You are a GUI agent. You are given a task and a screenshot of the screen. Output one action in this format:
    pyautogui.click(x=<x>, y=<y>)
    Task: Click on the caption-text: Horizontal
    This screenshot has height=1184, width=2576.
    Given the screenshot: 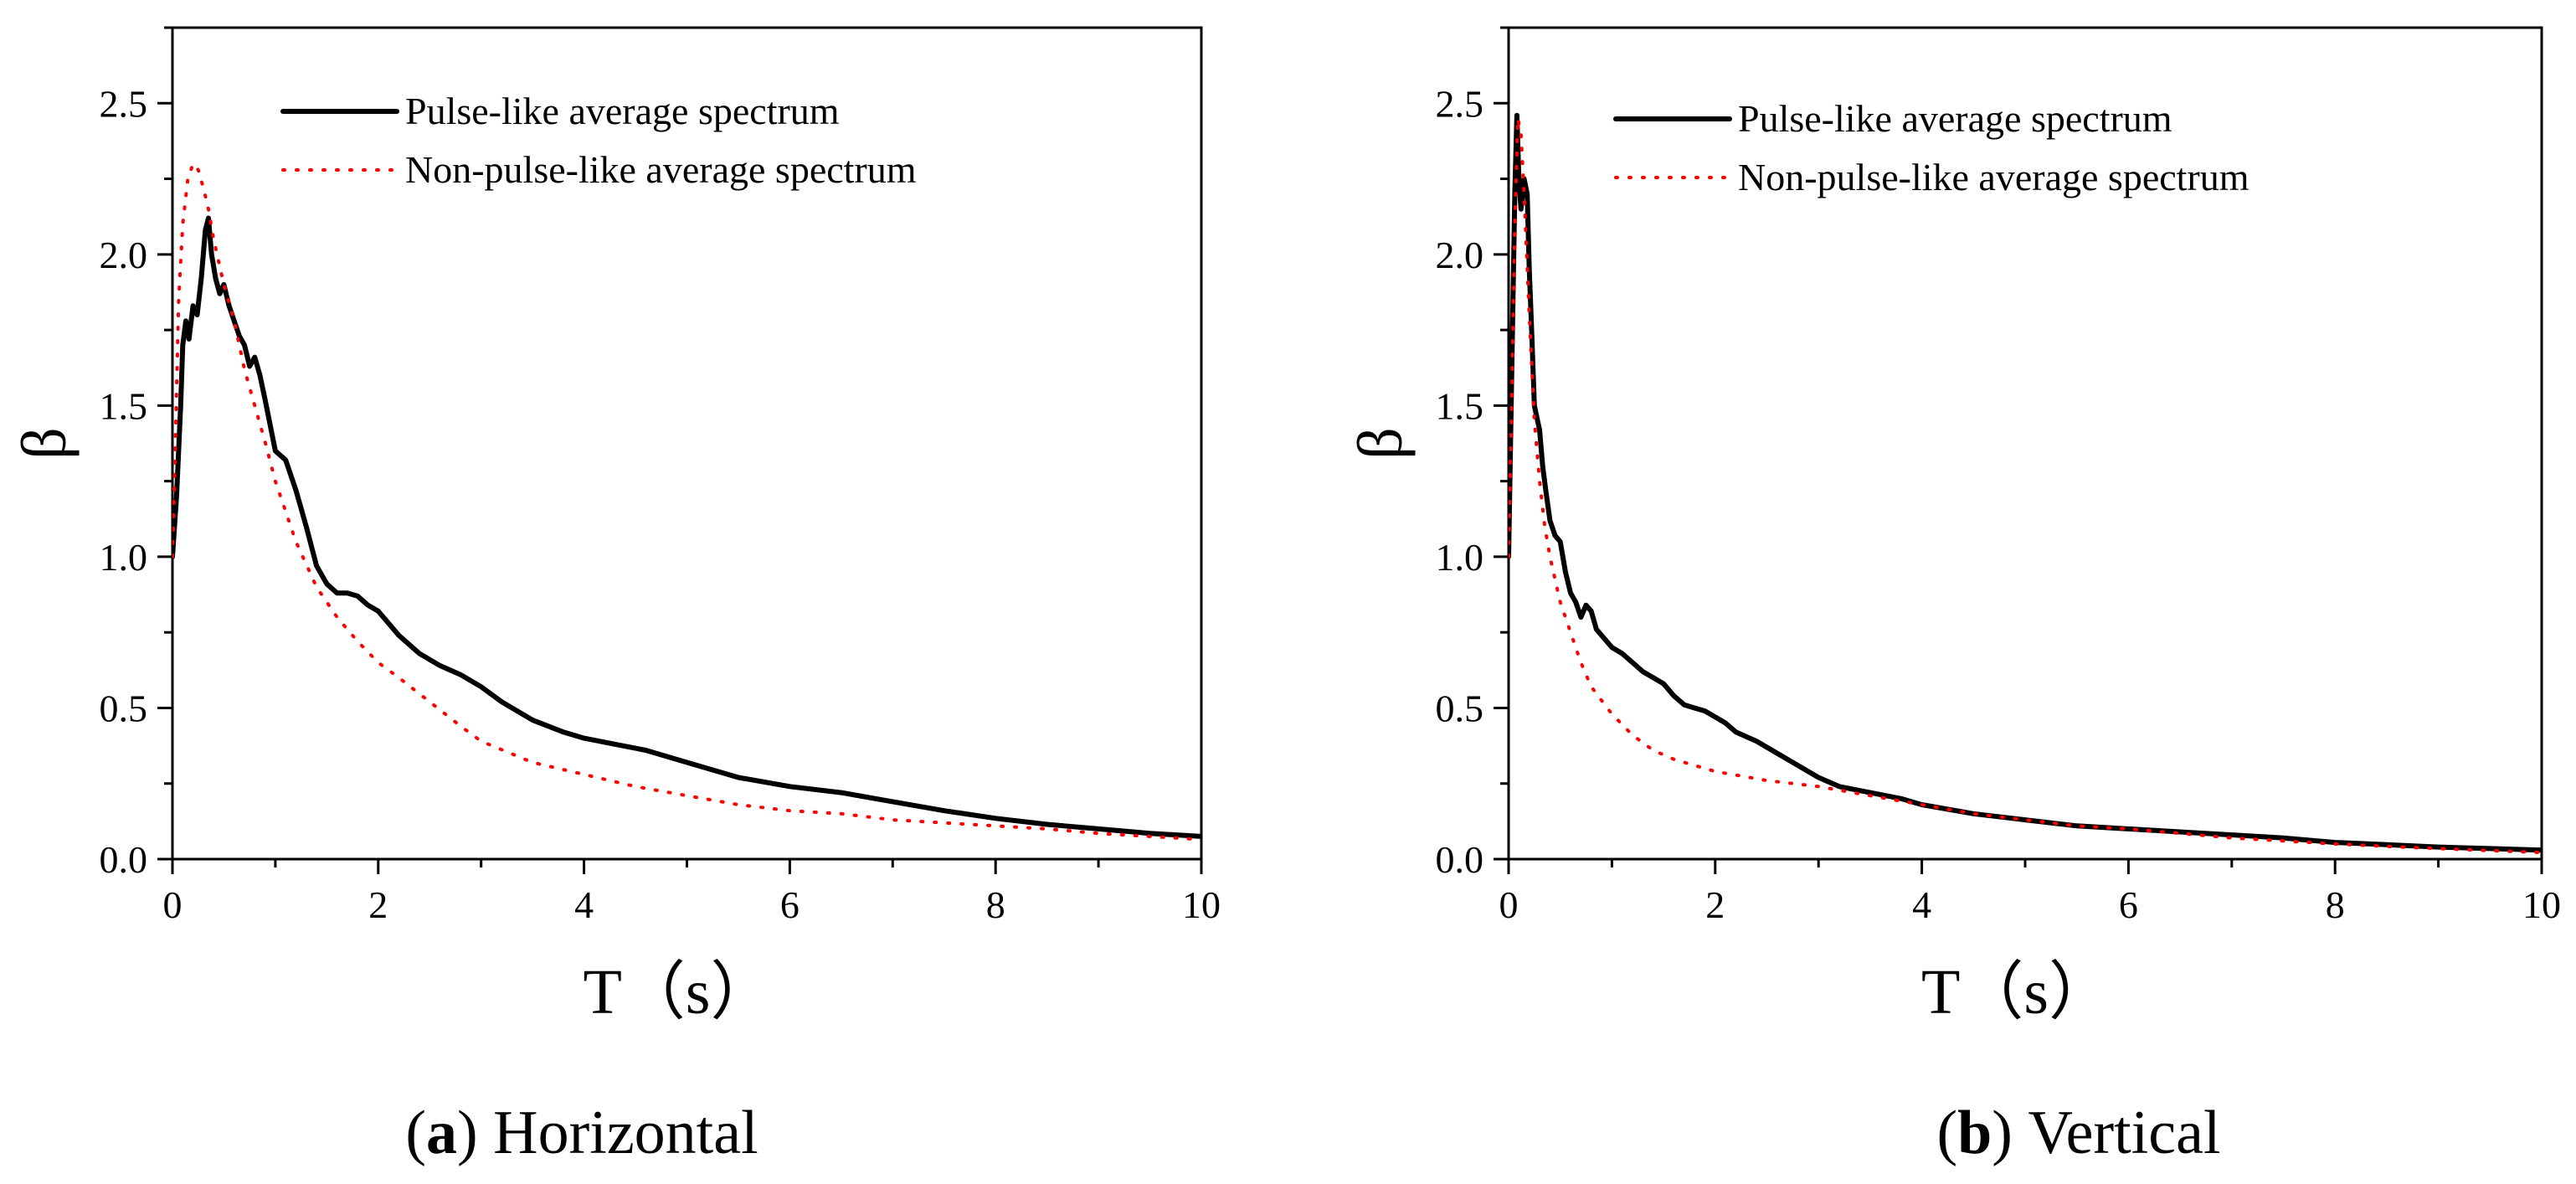 What is the action you would take?
    pyautogui.click(x=618, y=1133)
    